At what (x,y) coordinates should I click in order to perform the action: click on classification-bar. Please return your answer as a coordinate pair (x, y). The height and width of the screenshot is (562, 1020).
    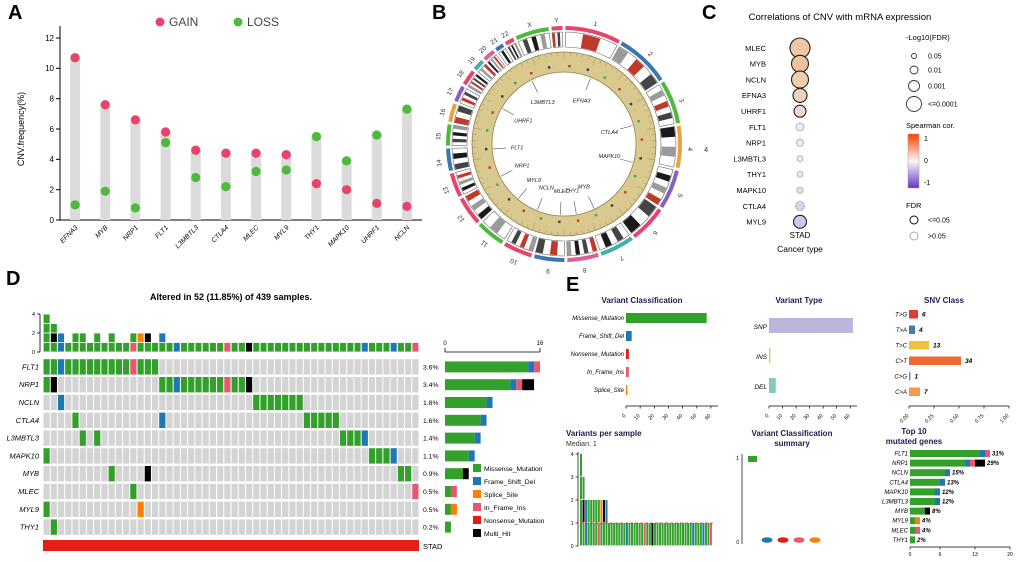
    Looking at the image, I should click on (627, 372).